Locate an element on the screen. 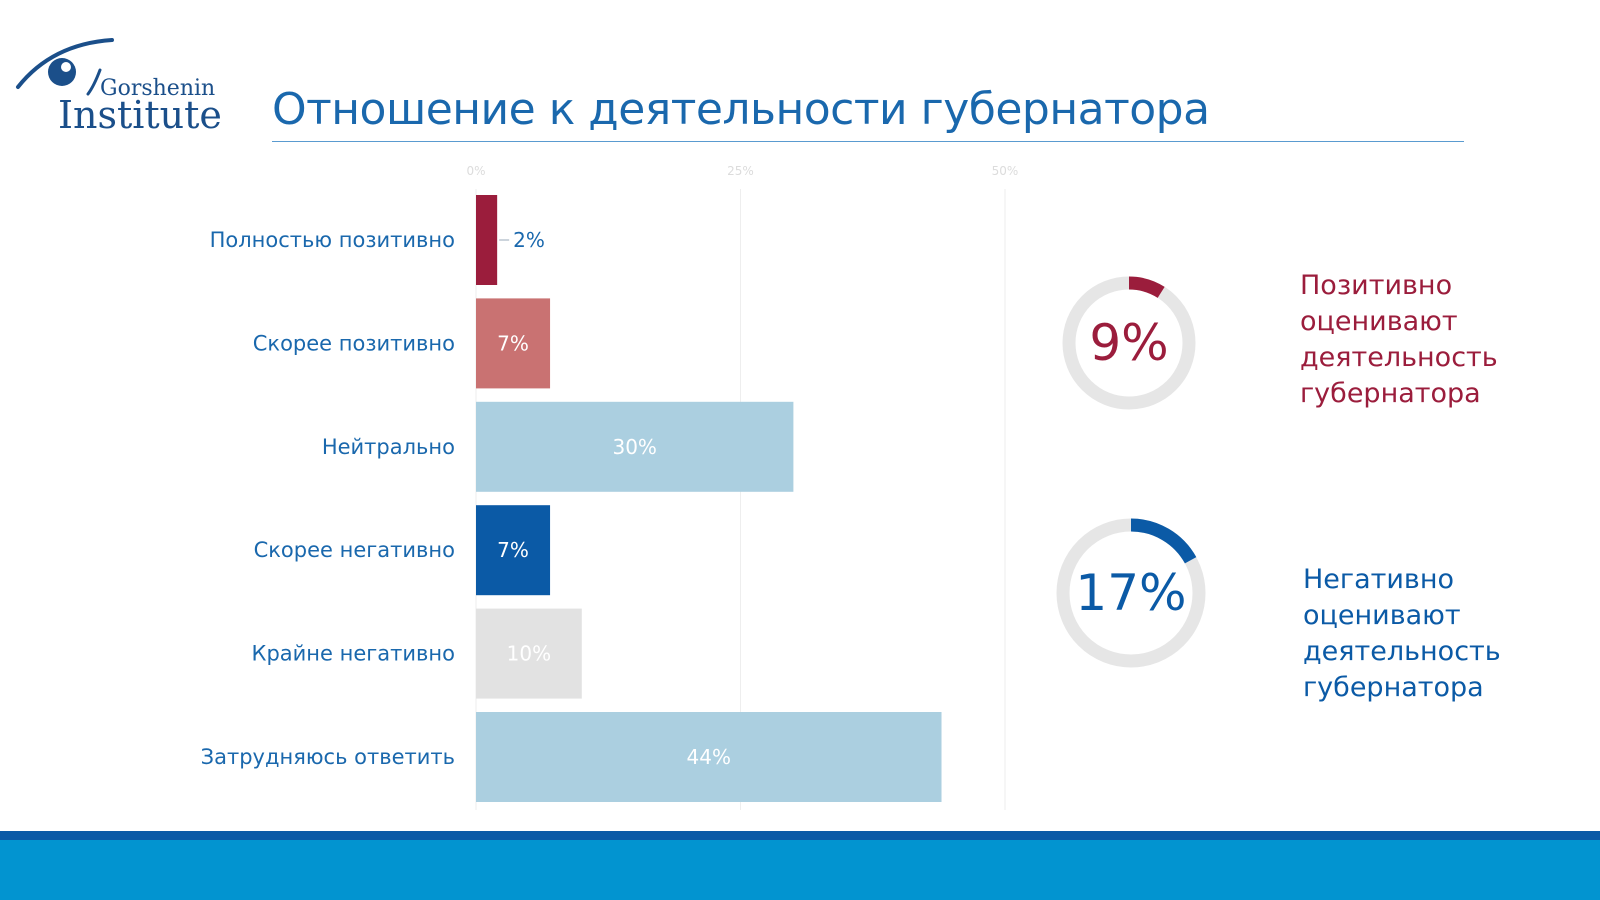 The width and height of the screenshot is (1600, 900). negative-donut-ring is located at coordinates (1131, 593).